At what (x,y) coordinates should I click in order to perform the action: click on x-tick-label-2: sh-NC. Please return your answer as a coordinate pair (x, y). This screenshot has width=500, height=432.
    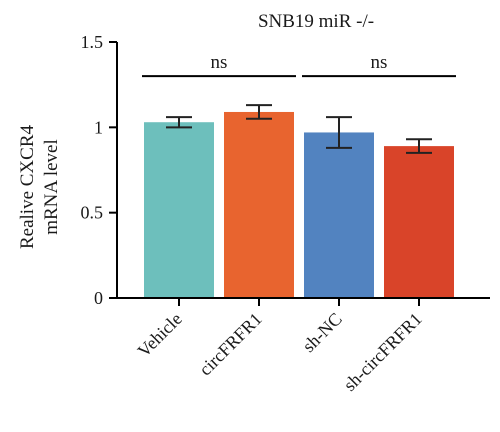
    Looking at the image, I should click on (321, 332).